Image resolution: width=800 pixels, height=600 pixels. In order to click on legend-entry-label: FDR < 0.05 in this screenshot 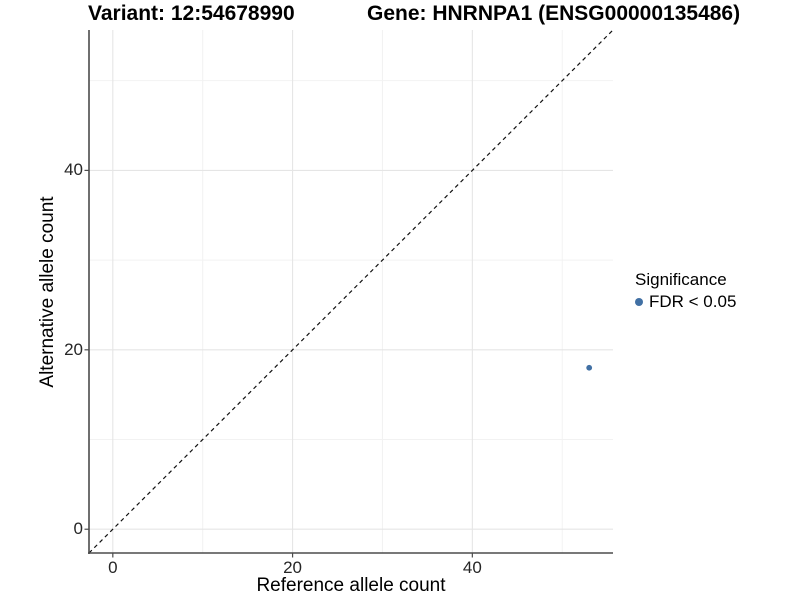, I will do `click(693, 301)`.